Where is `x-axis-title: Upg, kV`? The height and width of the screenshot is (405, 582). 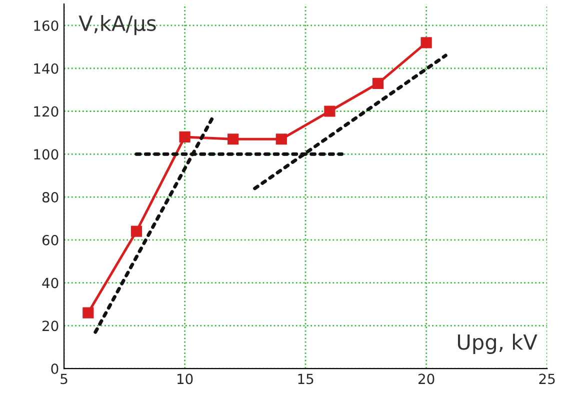 x-axis-title: Upg, kV is located at coordinates (498, 344).